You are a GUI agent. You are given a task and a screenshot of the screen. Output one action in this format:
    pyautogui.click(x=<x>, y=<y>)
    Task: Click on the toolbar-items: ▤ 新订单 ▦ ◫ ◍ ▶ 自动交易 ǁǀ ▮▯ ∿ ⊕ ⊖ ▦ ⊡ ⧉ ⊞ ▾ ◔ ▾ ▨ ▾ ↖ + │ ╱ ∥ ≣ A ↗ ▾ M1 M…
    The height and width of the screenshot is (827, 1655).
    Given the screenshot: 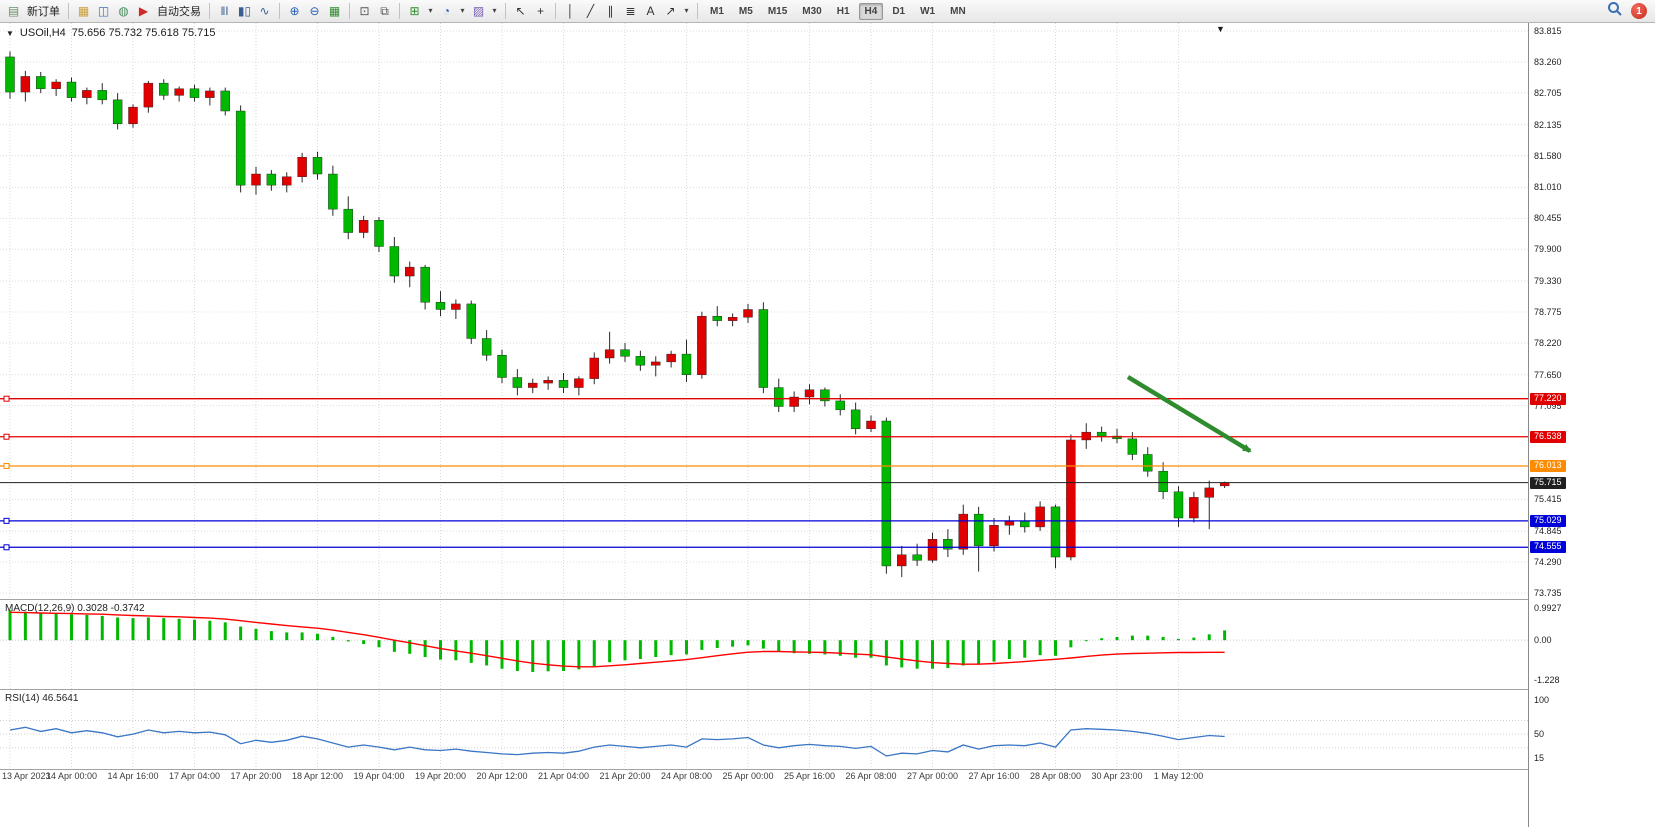 What is the action you would take?
    pyautogui.click(x=805, y=11)
    